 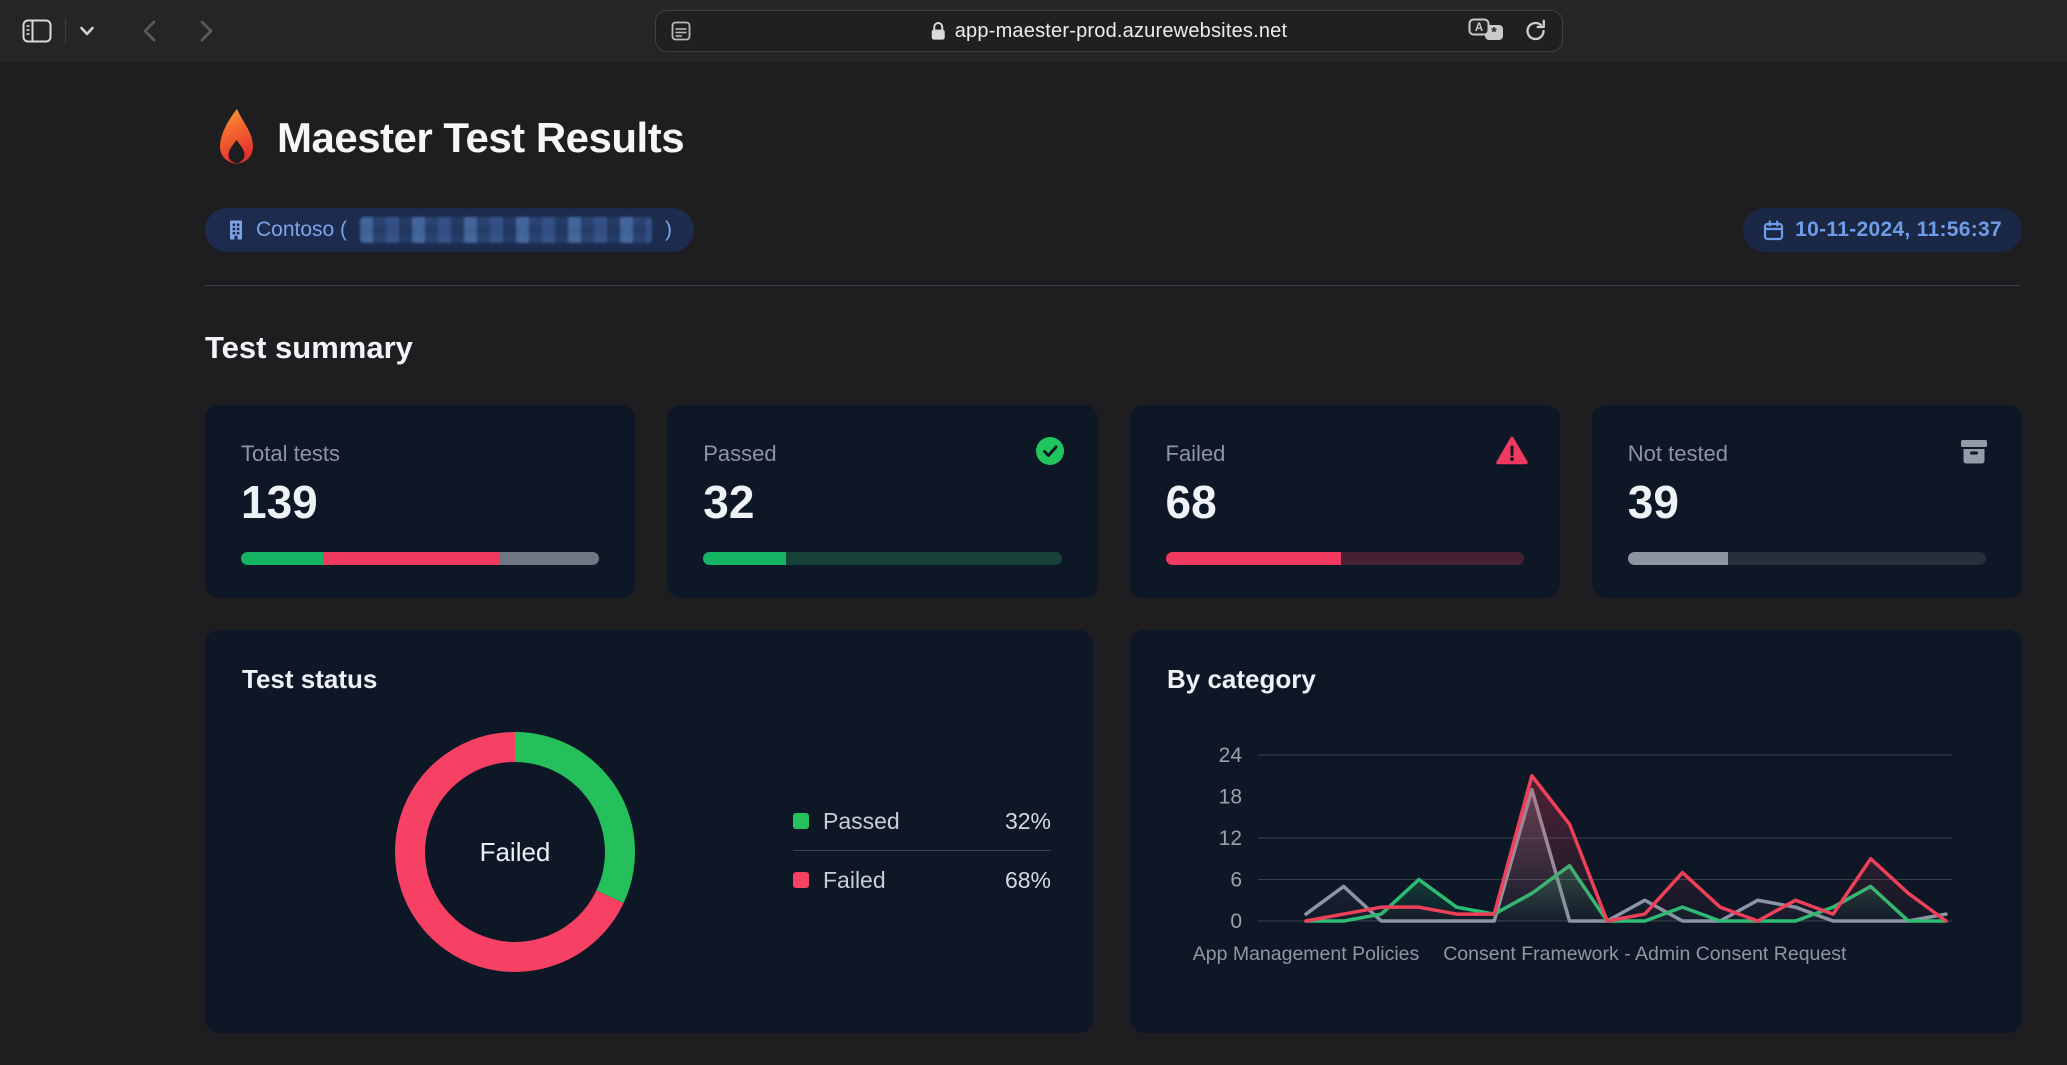 I want to click on section-heading: Test summary, so click(x=309, y=347).